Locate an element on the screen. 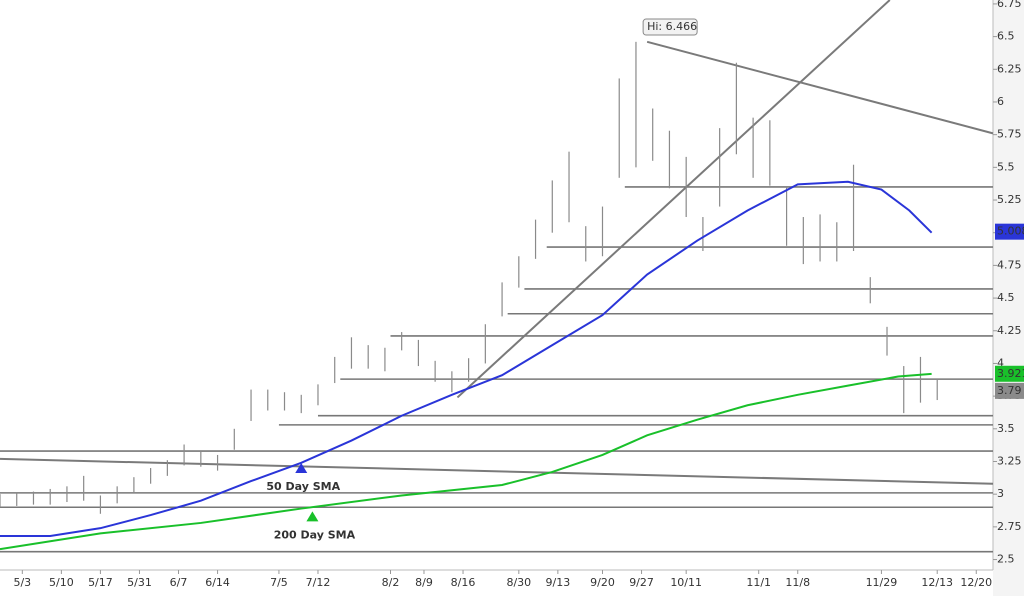 This screenshot has height=596, width=1024. x-tick-label: 12/13 is located at coordinates (937, 582).